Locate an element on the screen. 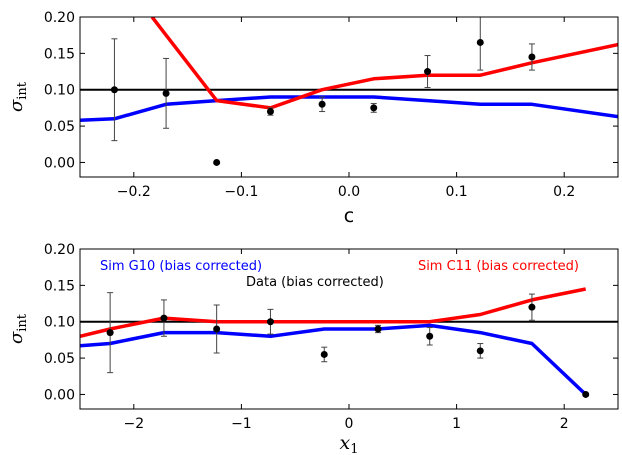  x-tick-label: 0.0 is located at coordinates (349, 192).